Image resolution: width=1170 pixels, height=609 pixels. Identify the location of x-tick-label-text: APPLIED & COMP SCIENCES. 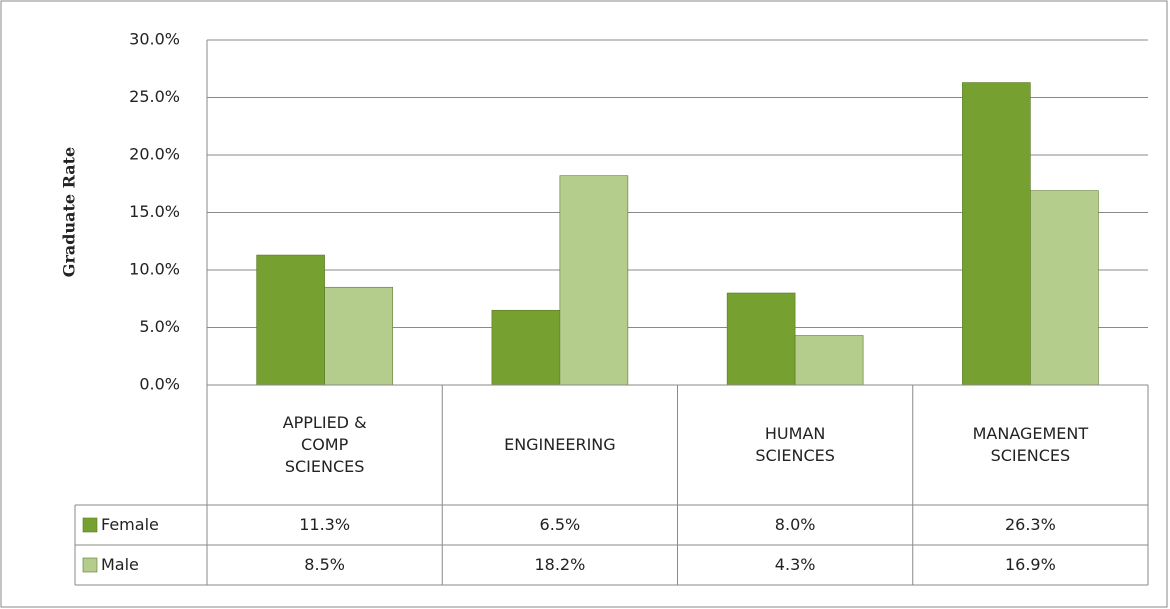
(324, 444).